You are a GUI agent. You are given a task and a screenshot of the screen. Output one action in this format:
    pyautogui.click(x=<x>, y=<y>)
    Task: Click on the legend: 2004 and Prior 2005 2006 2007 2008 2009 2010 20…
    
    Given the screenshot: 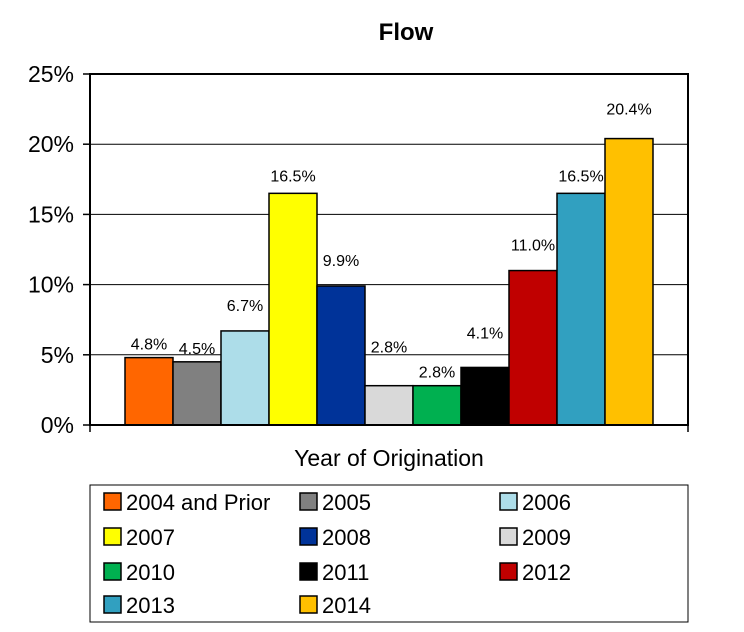 What is the action you would take?
    pyautogui.click(x=337, y=554)
    